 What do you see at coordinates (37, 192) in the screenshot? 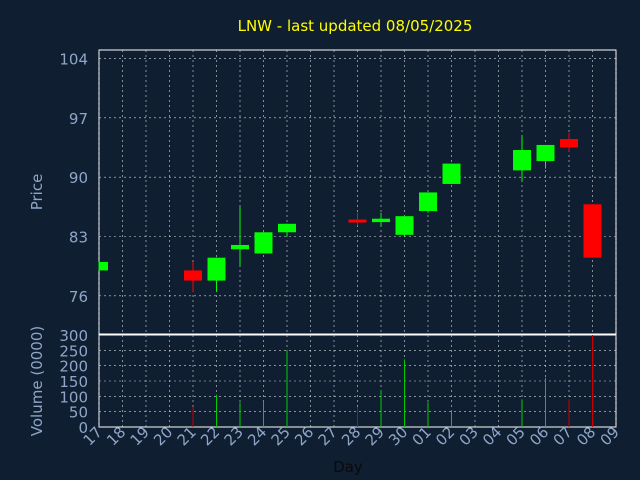
I see `price-axis-label: Price` at bounding box center [37, 192].